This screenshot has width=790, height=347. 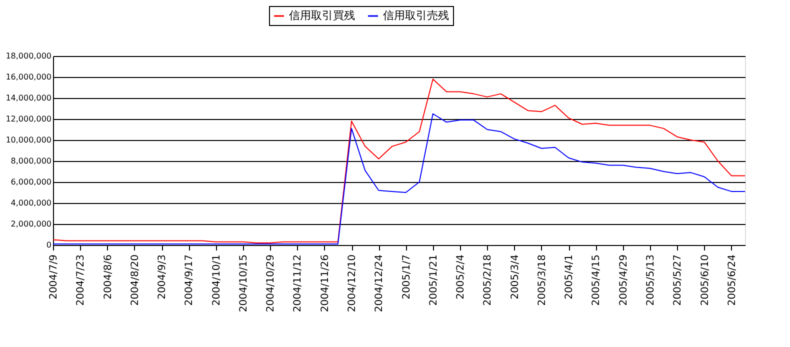 What do you see at coordinates (29, 119) in the screenshot?
I see `y-tick-label: 12,000,000` at bounding box center [29, 119].